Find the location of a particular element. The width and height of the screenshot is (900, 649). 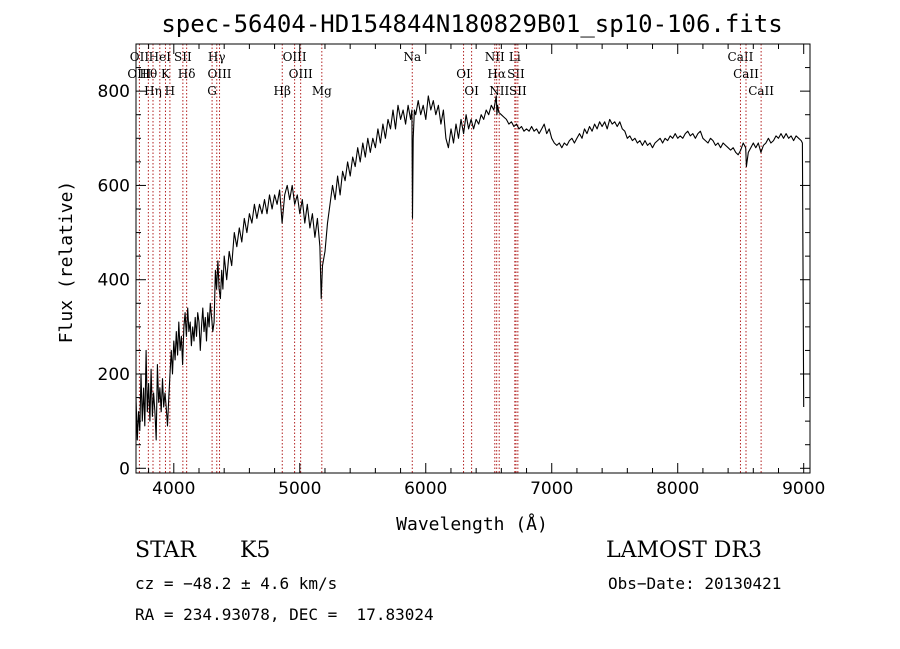

y-tick-label: 400 is located at coordinates (114, 281).